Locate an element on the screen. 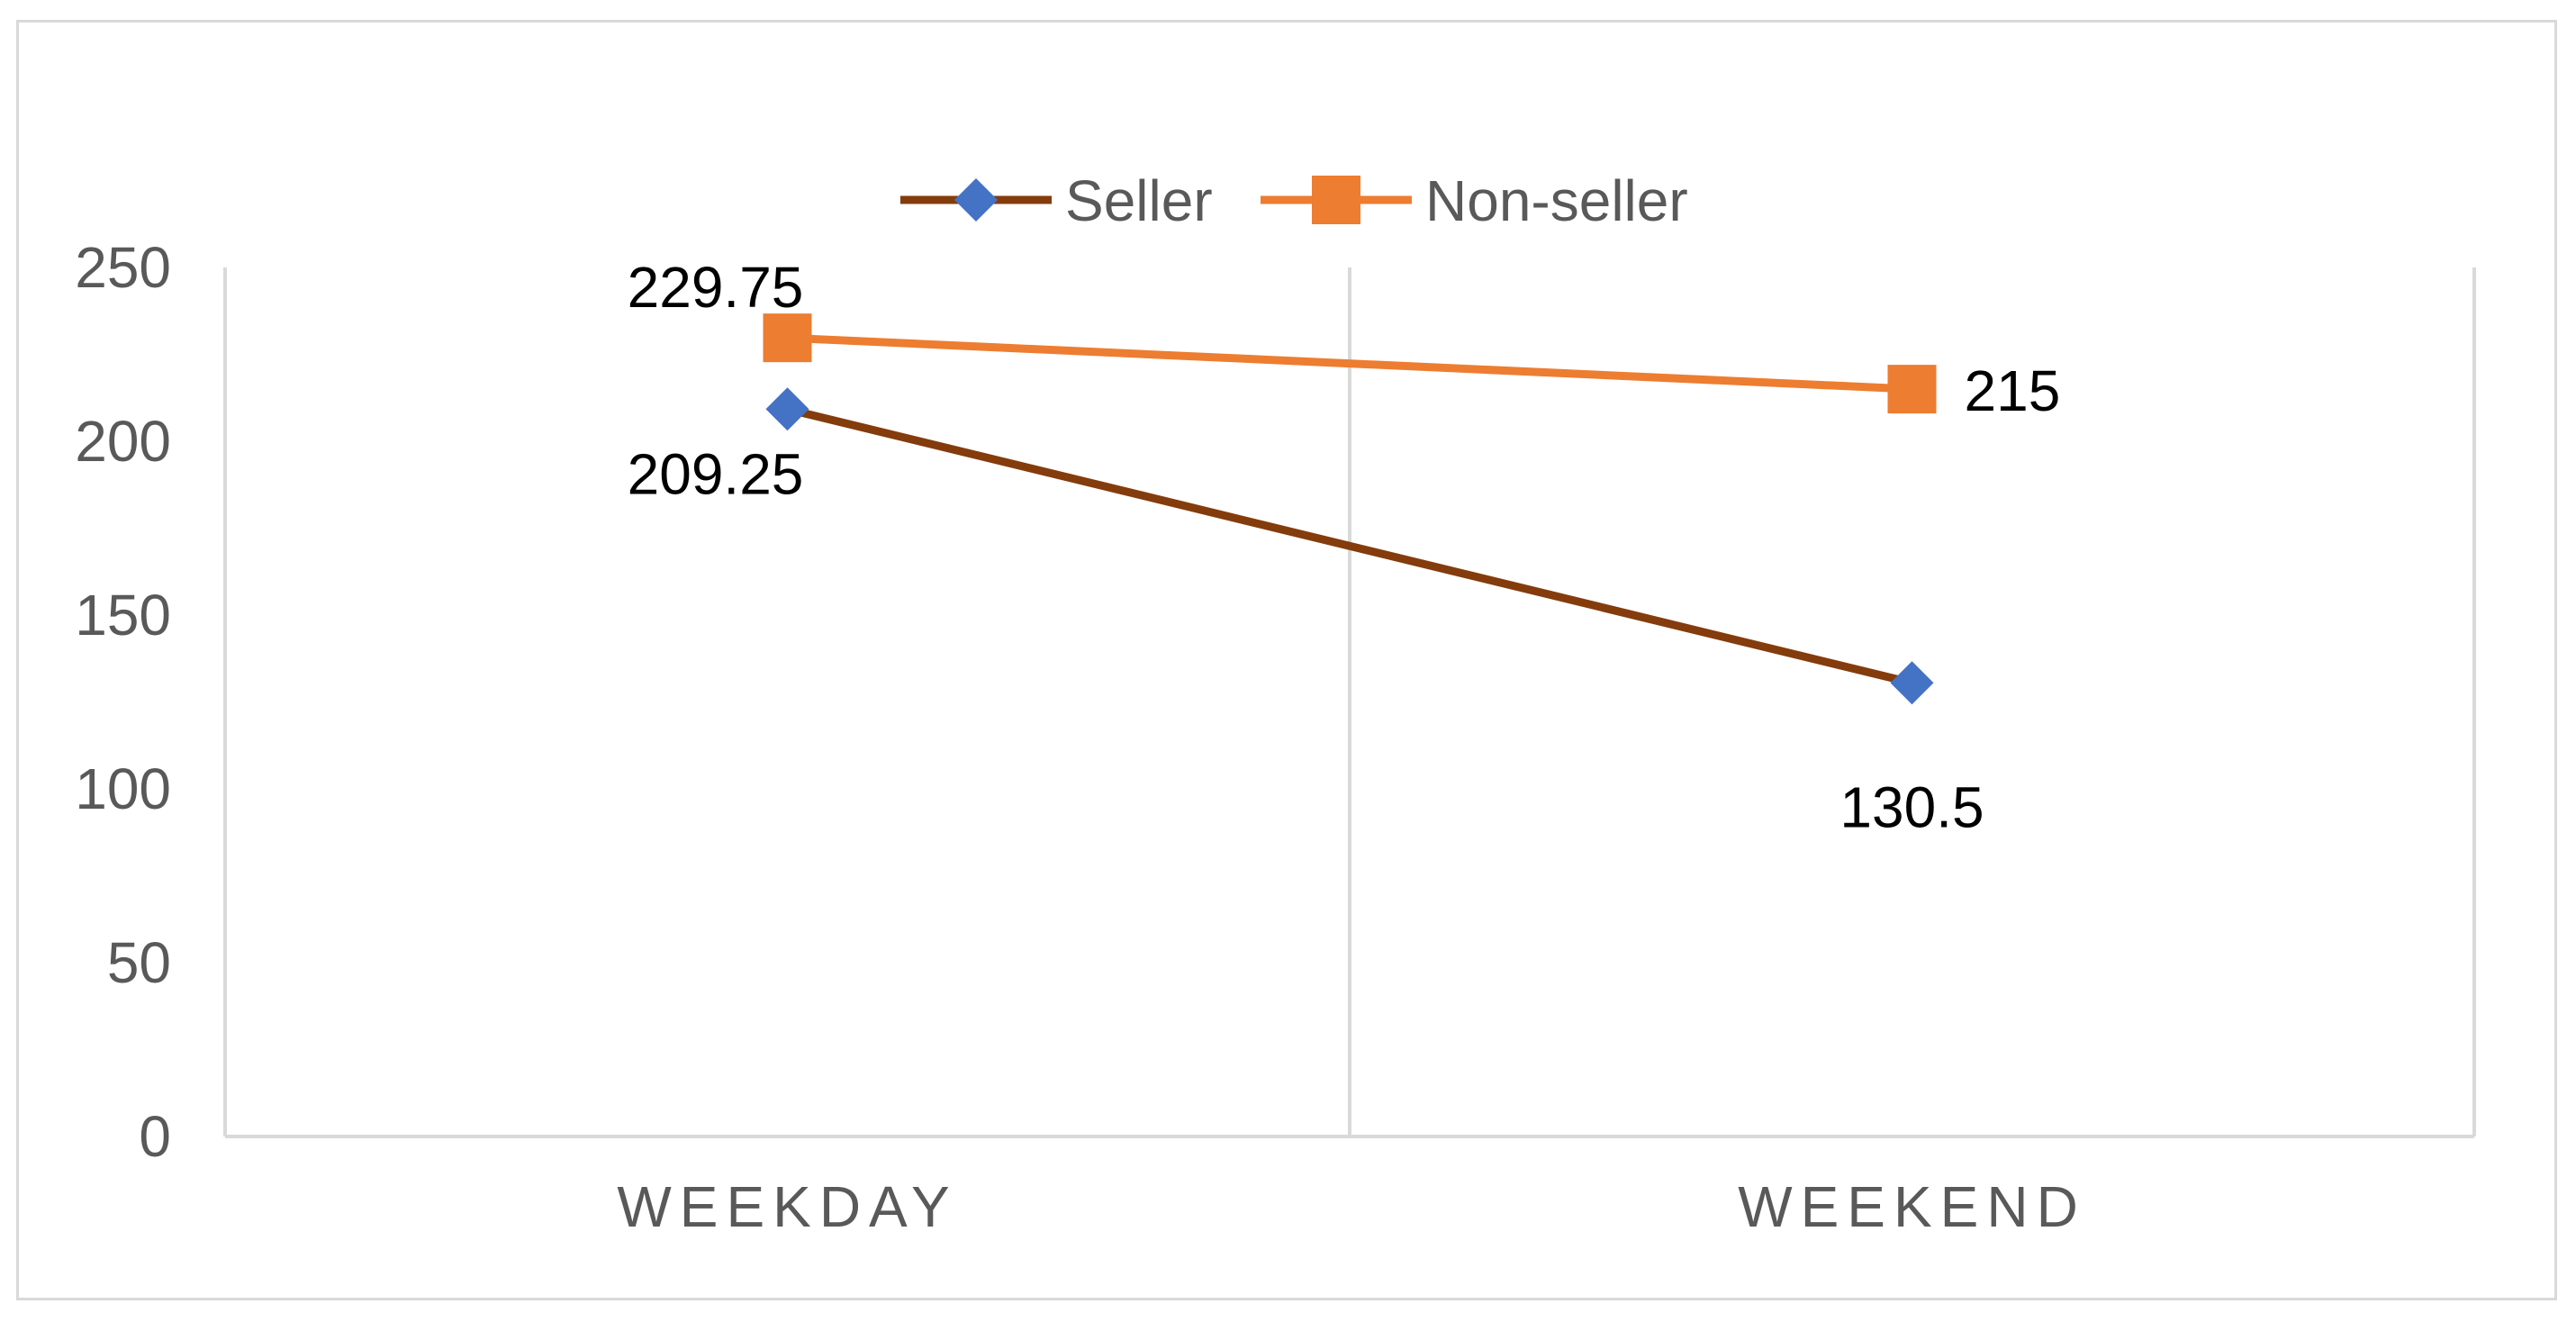 The width and height of the screenshot is (2576, 1322). non-seller-series-line is located at coordinates (1349, 363).